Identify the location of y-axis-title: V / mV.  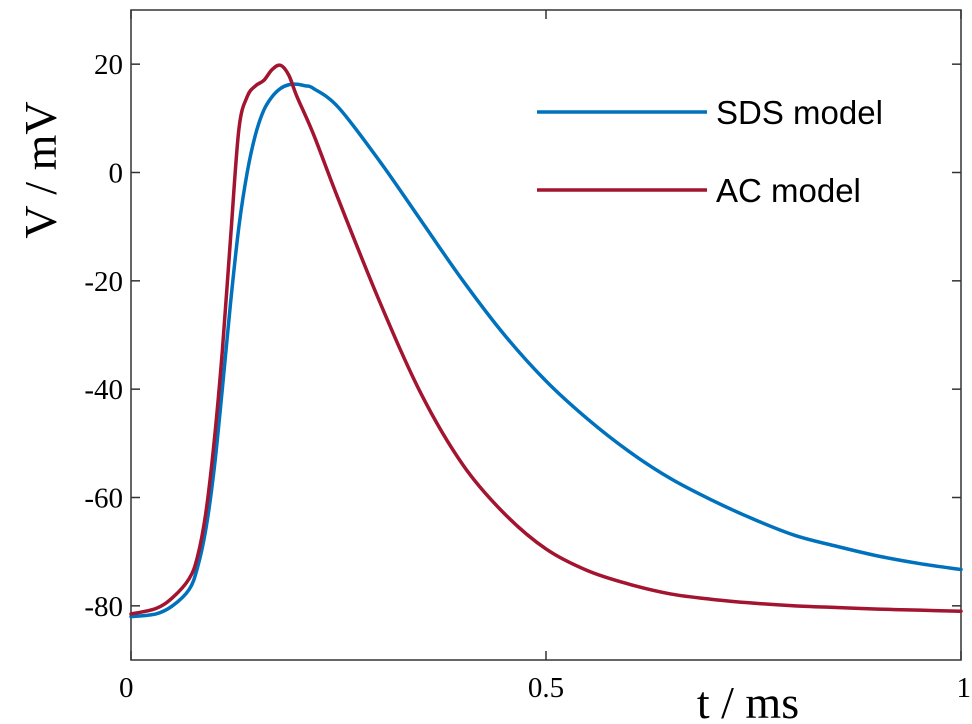
(40, 169).